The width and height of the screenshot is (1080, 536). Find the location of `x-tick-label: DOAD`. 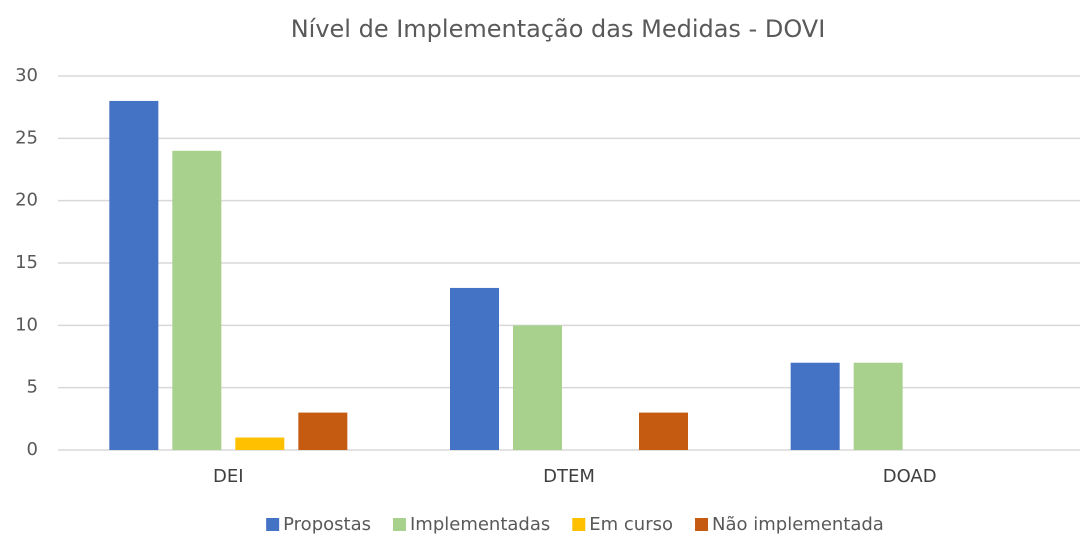

x-tick-label: DOAD is located at coordinates (910, 476).